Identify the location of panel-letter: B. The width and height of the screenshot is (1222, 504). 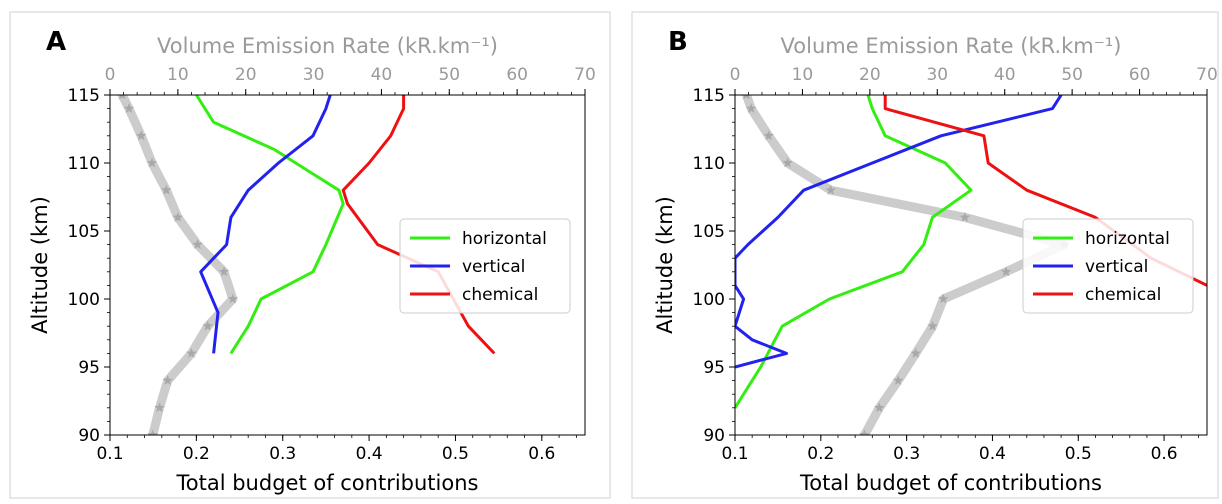
(678, 42).